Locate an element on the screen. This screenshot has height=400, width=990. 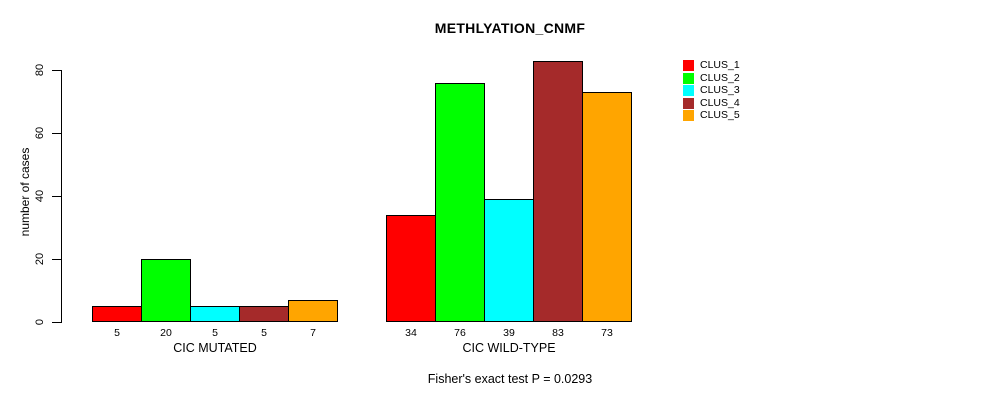
bar-clus_3-group1 is located at coordinates (215, 314).